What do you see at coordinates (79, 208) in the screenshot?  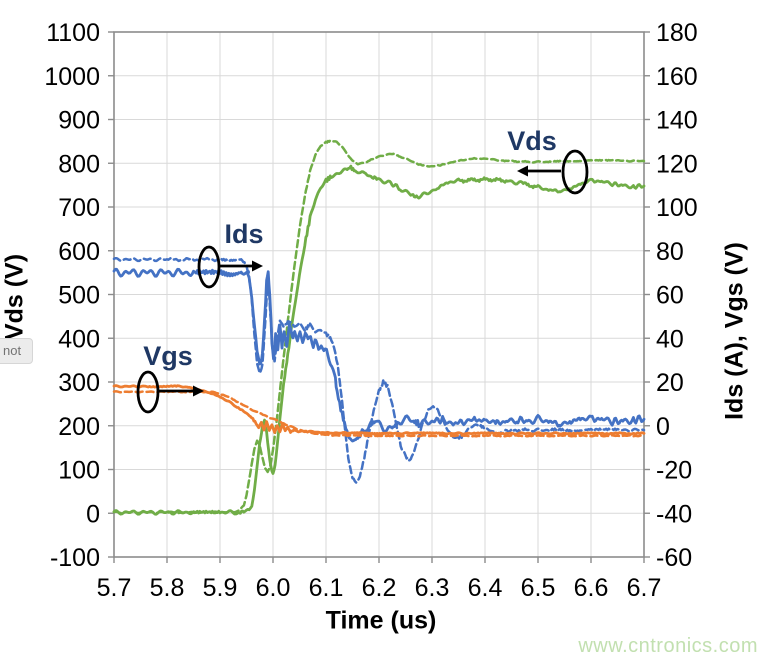 I see `left-tick-label: 700` at bounding box center [79, 208].